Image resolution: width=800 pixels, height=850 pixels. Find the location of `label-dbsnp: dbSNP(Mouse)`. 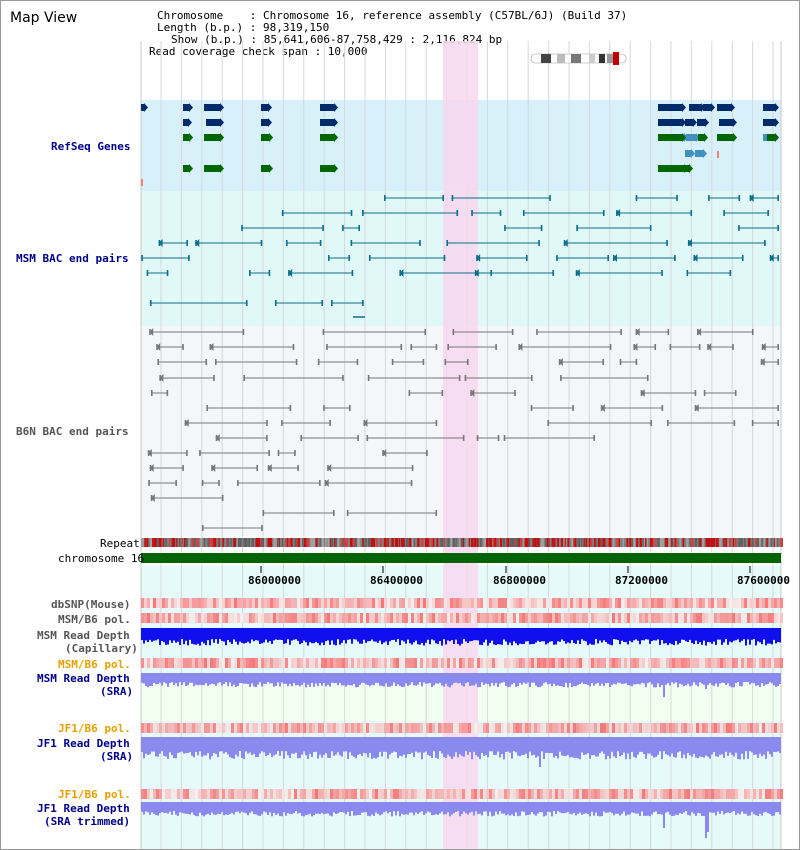

label-dbsnp: dbSNP(Mouse) is located at coordinates (91, 604).